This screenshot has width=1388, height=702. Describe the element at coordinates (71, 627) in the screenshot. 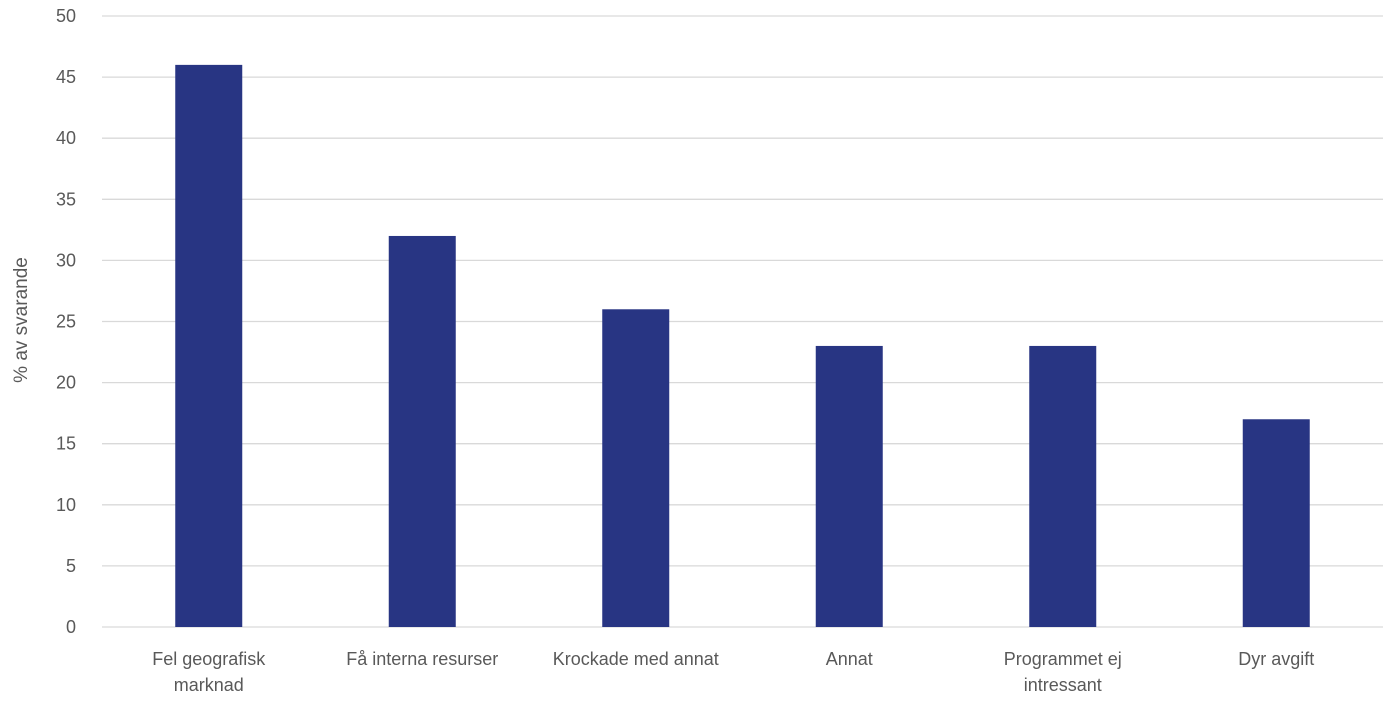

I see `y-tick-label: 0` at that location.